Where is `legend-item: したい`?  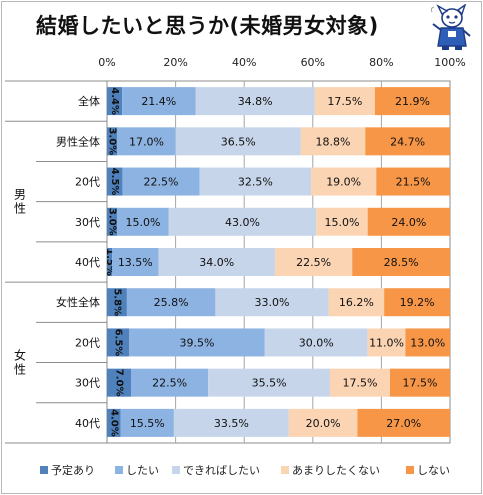 legend-item: したい is located at coordinates (137, 470).